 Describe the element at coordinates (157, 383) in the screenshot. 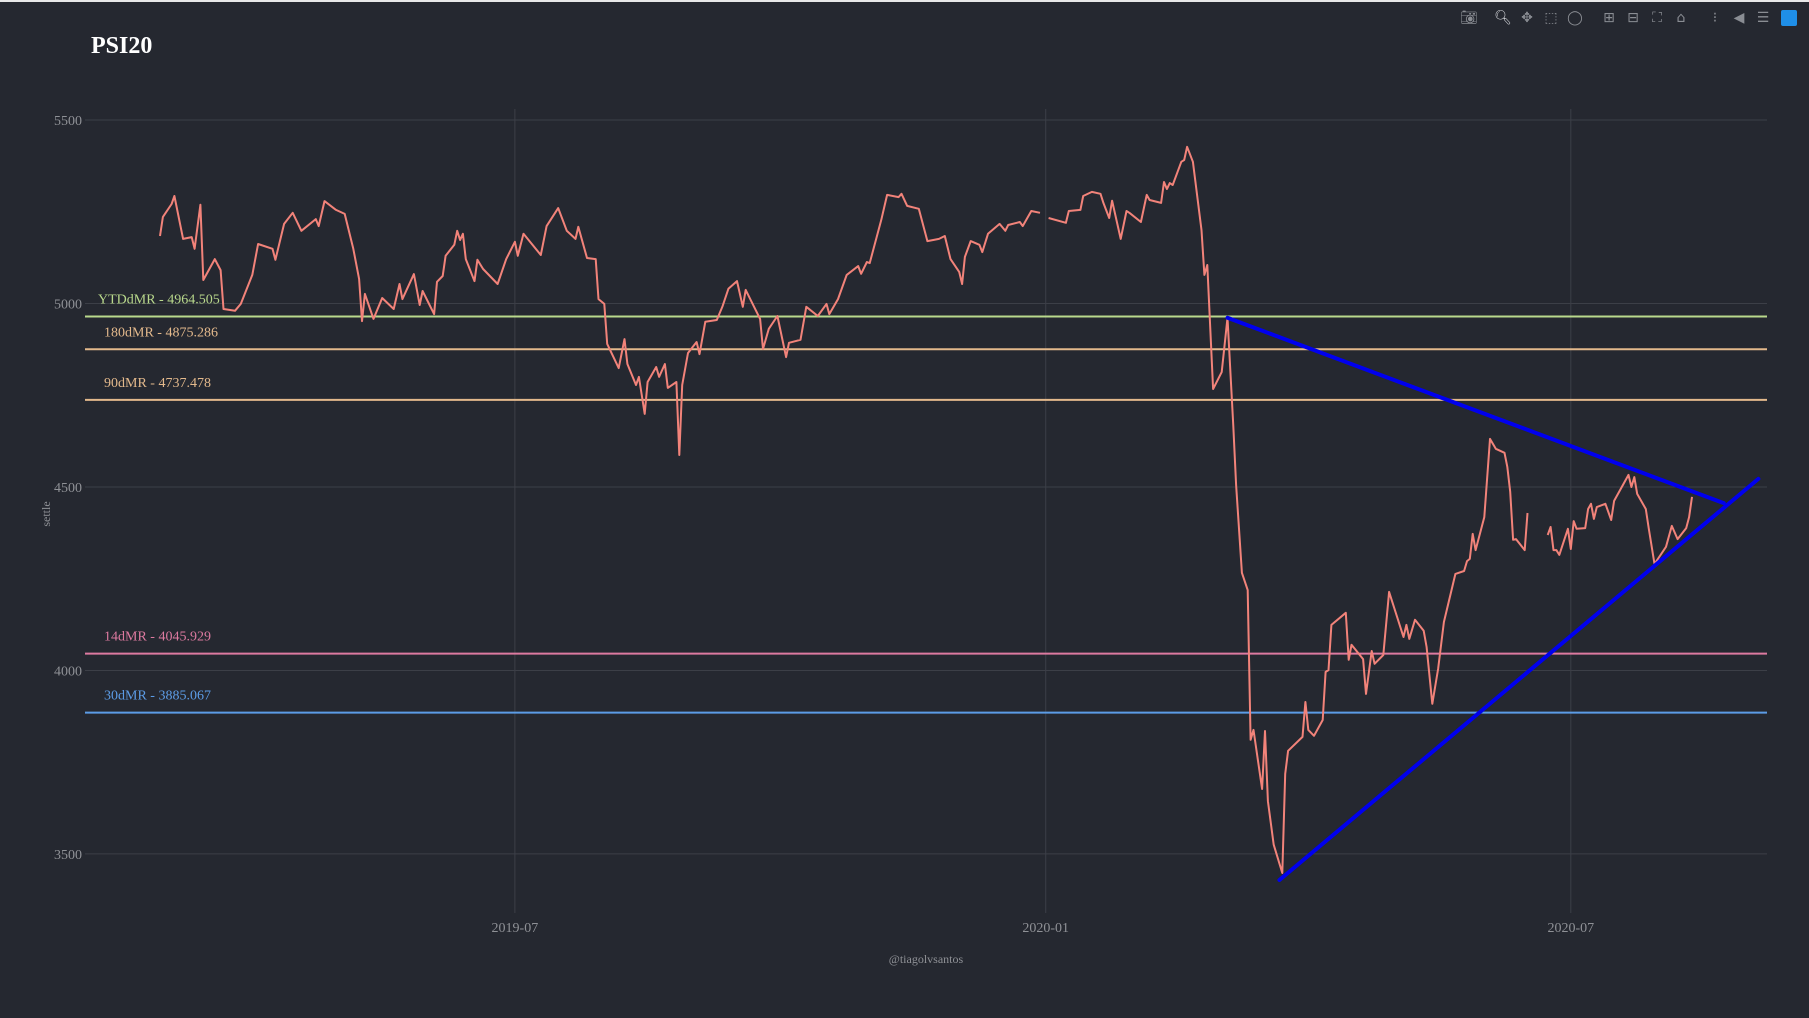

I see `moving-range-label: 90dMR - 4737.478` at that location.